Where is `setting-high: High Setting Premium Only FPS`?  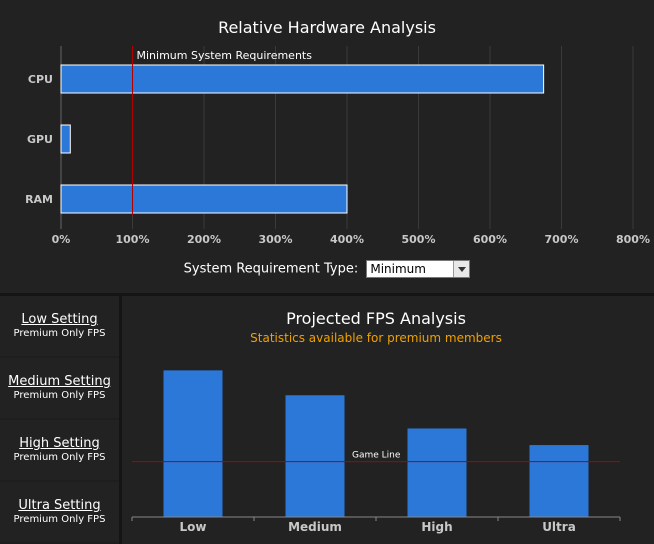
setting-high: High Setting Premium Only FPS is located at coordinates (59, 450).